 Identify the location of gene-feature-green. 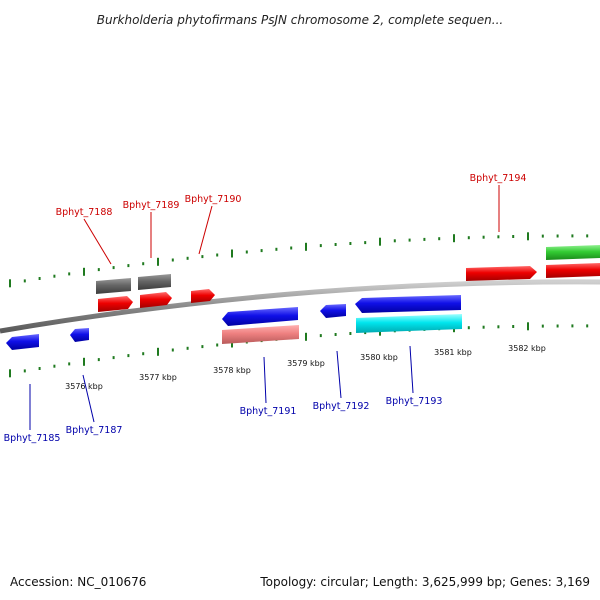
(573, 252).